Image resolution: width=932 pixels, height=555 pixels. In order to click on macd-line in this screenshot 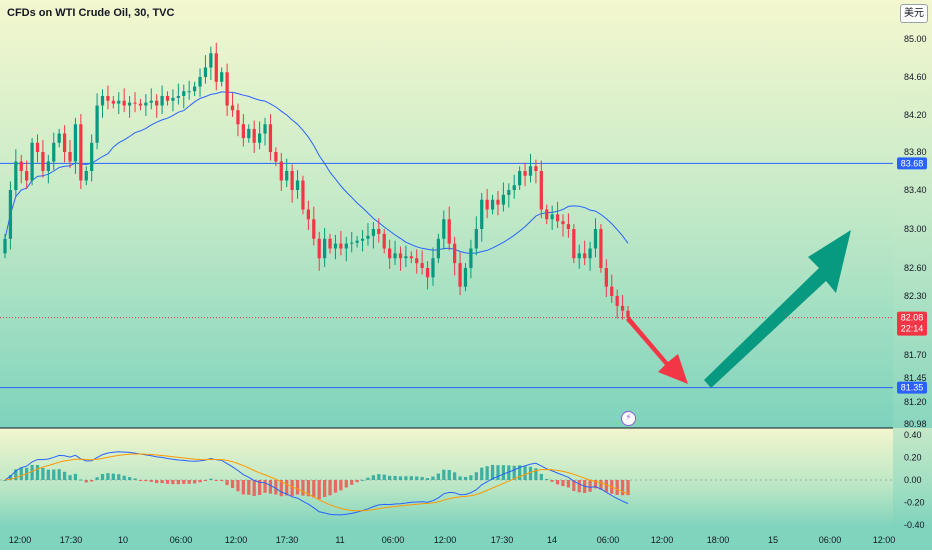, I will do `click(316, 483)`.